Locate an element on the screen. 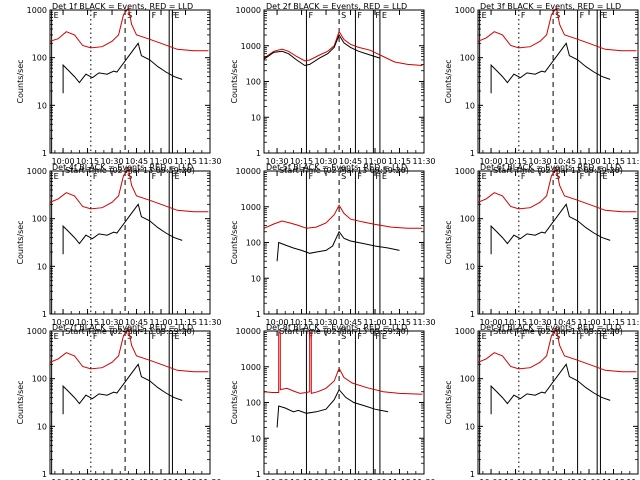  interval-marker-label: S is located at coordinates (343, 176).